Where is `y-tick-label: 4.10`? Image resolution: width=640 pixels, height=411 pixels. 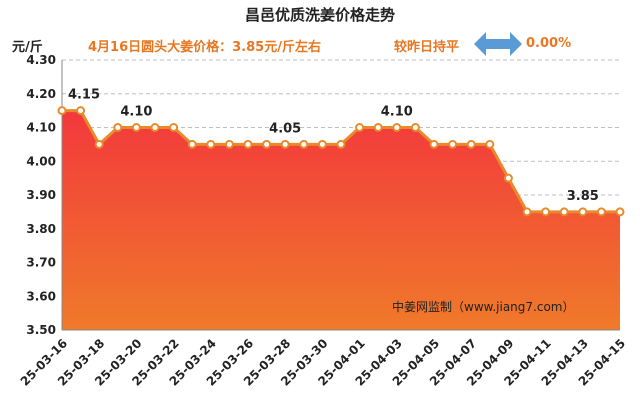 y-tick-label: 4.10 is located at coordinates (41, 128).